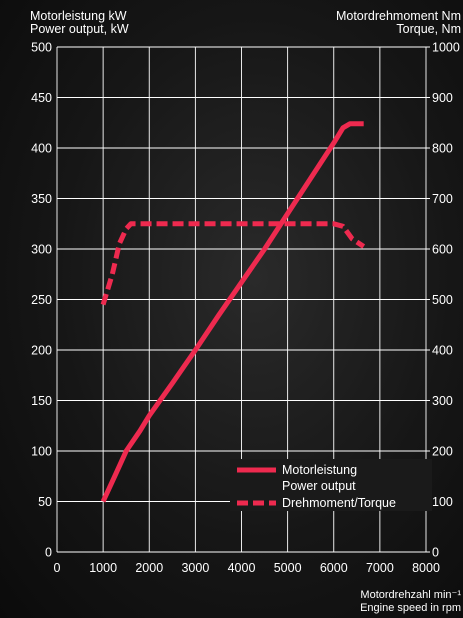 The height and width of the screenshot is (618, 463). I want to click on left-y-tick-label: 450, so click(41, 98).